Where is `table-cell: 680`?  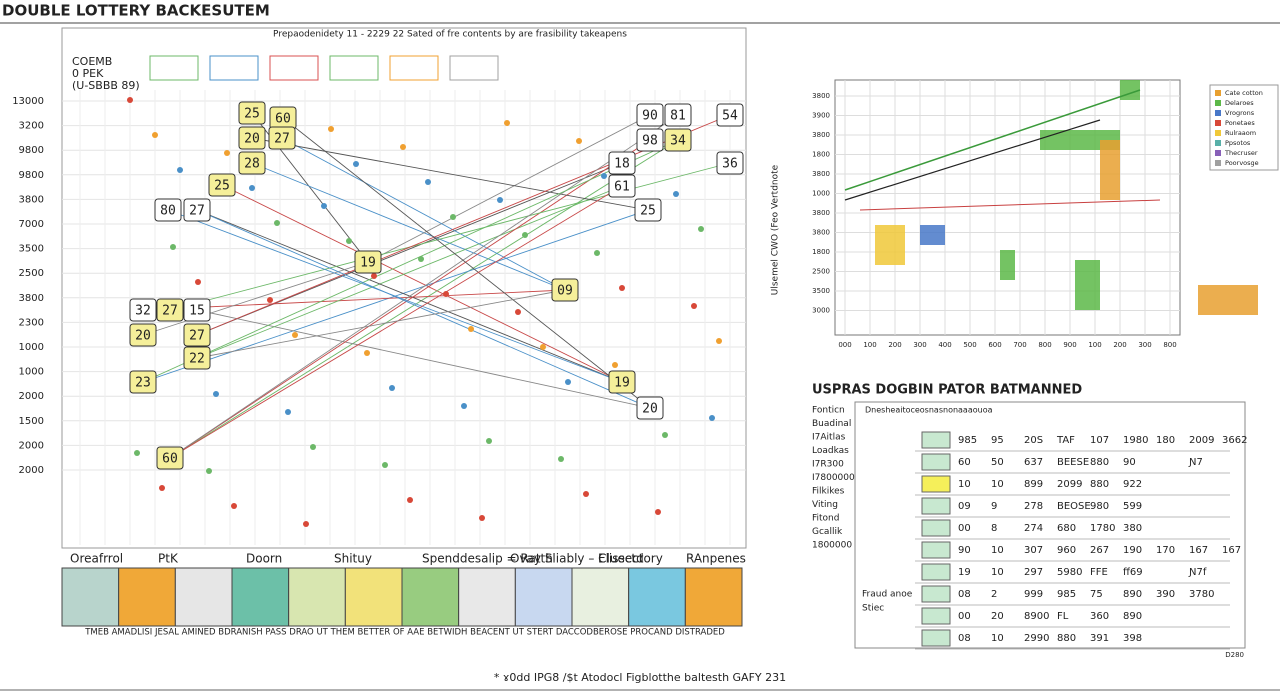 table-cell: 680 is located at coordinates (1066, 528).